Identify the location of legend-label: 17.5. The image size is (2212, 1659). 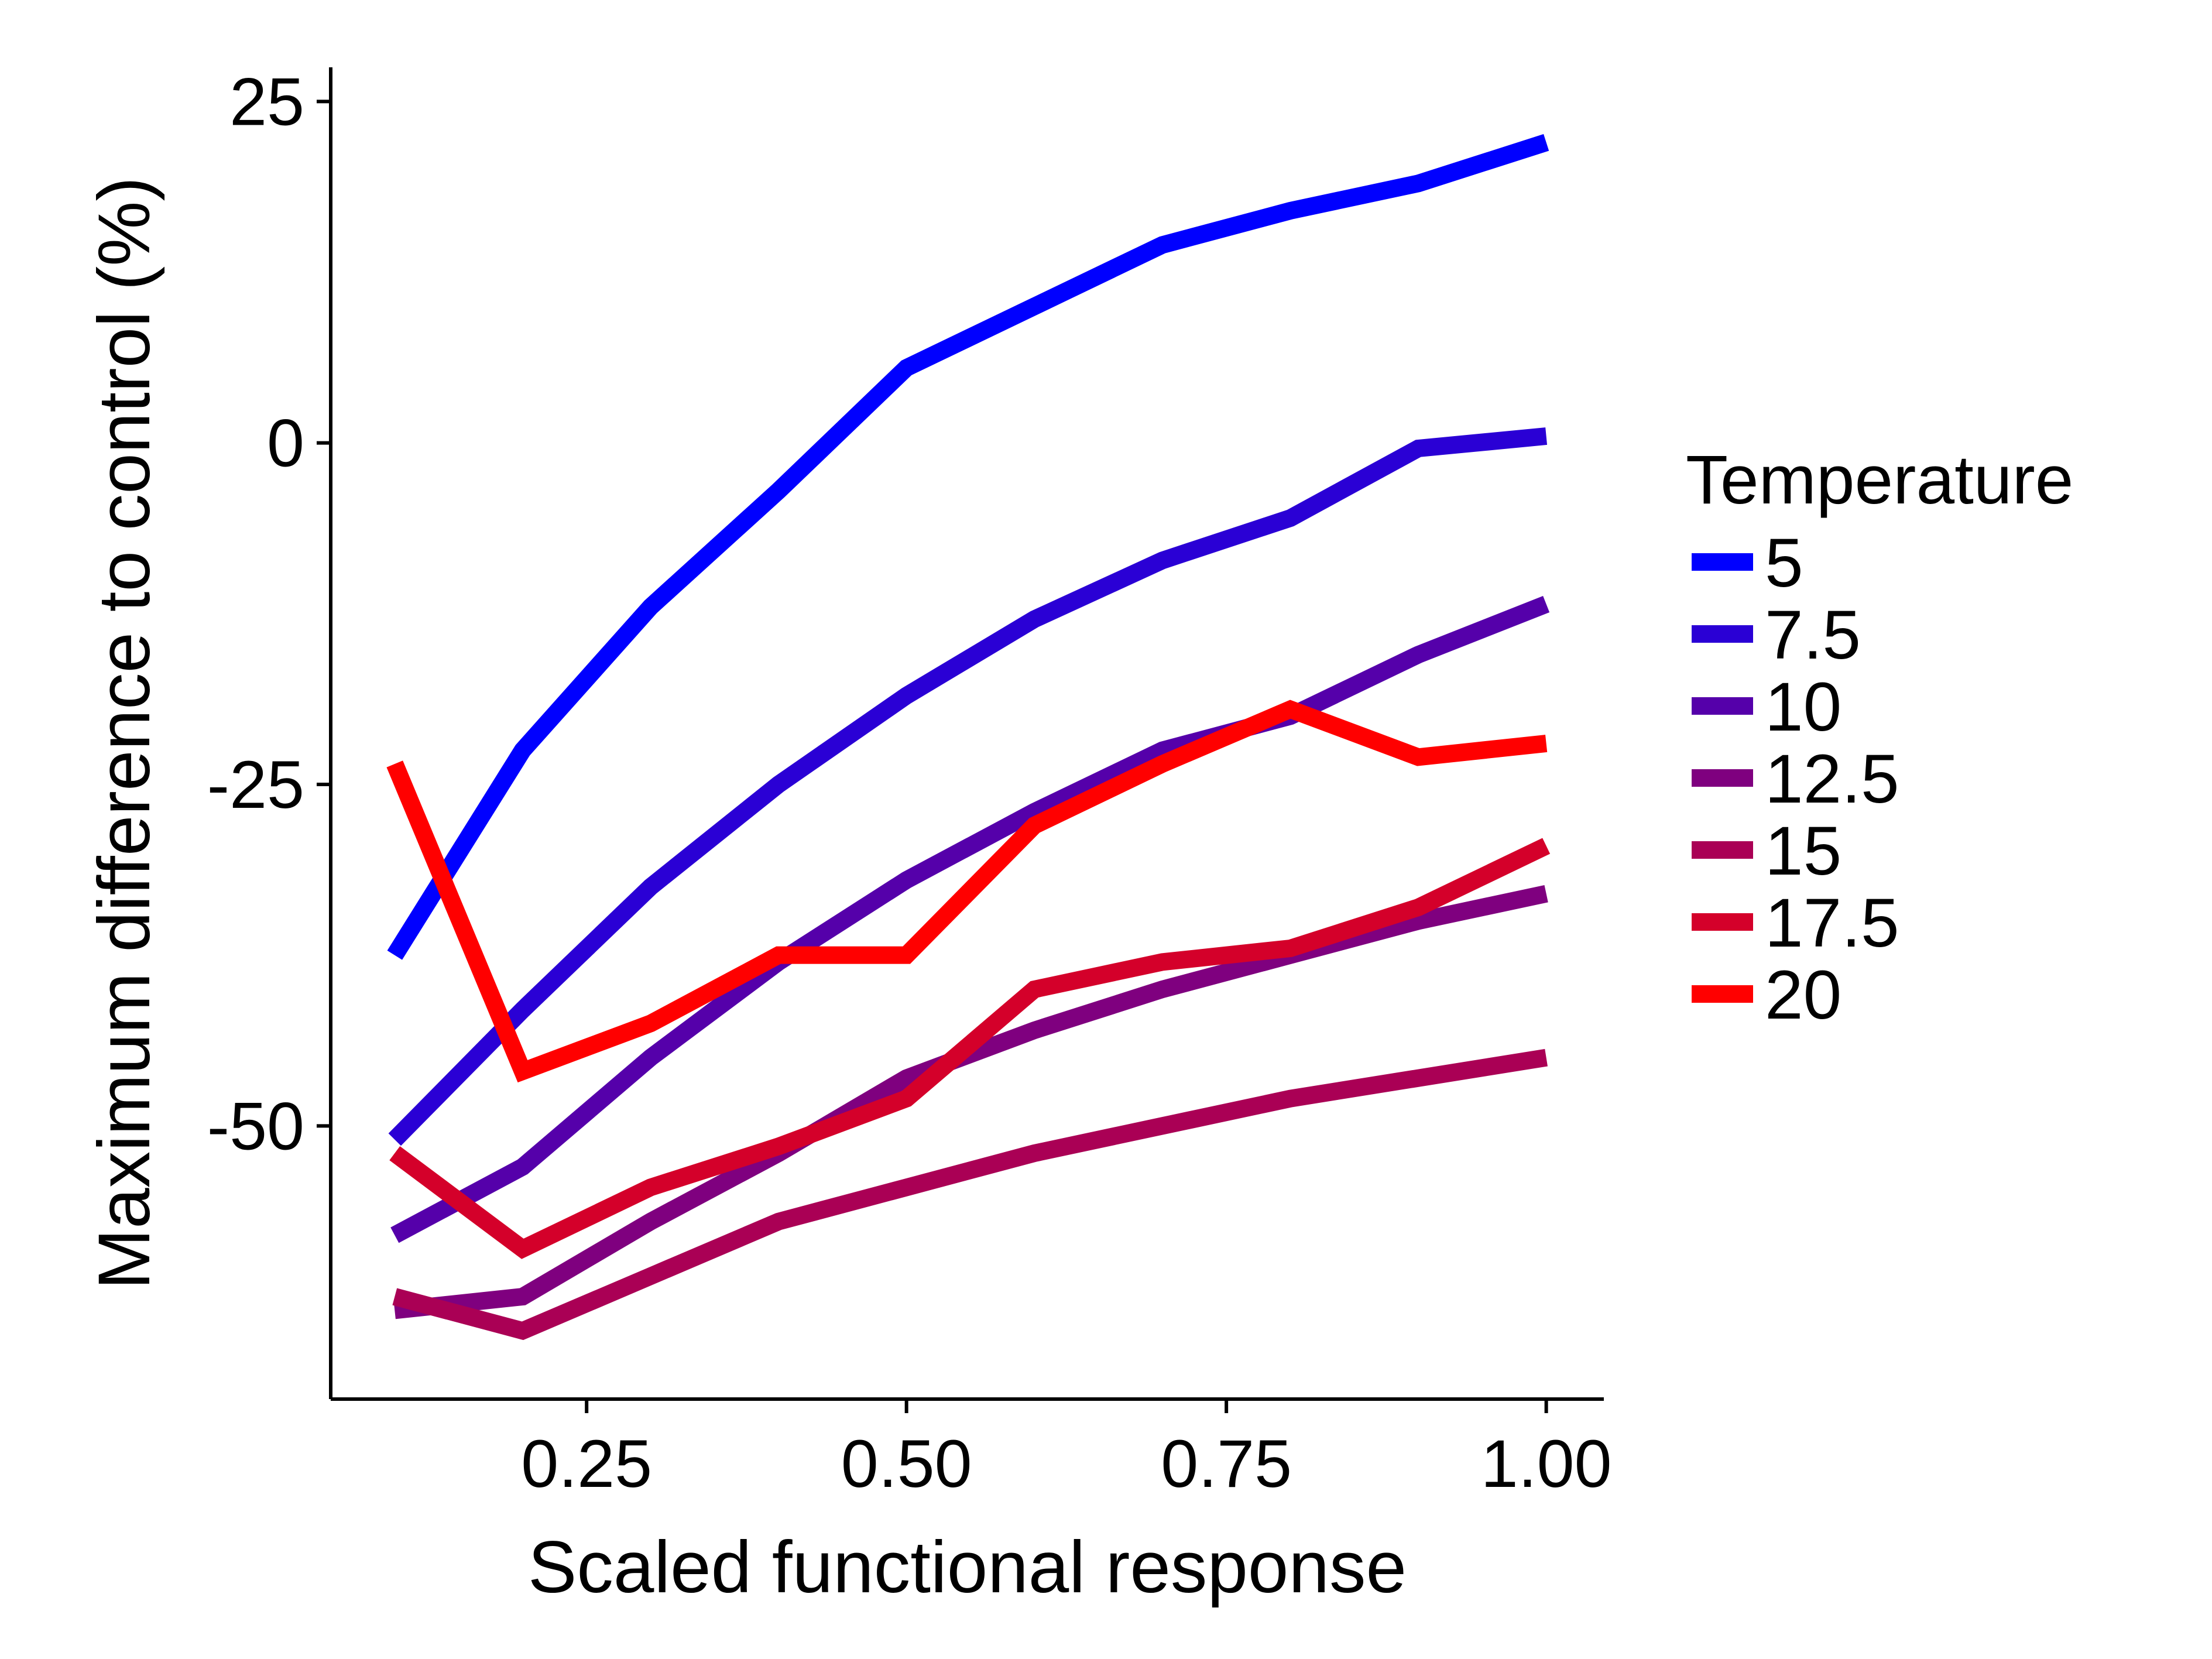
(1832, 923).